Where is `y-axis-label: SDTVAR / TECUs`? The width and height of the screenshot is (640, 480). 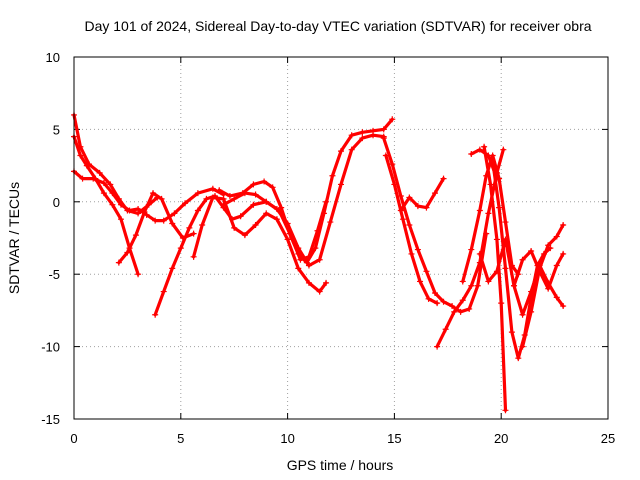
y-axis-label: SDTVAR / TECUs is located at coordinates (14, 238).